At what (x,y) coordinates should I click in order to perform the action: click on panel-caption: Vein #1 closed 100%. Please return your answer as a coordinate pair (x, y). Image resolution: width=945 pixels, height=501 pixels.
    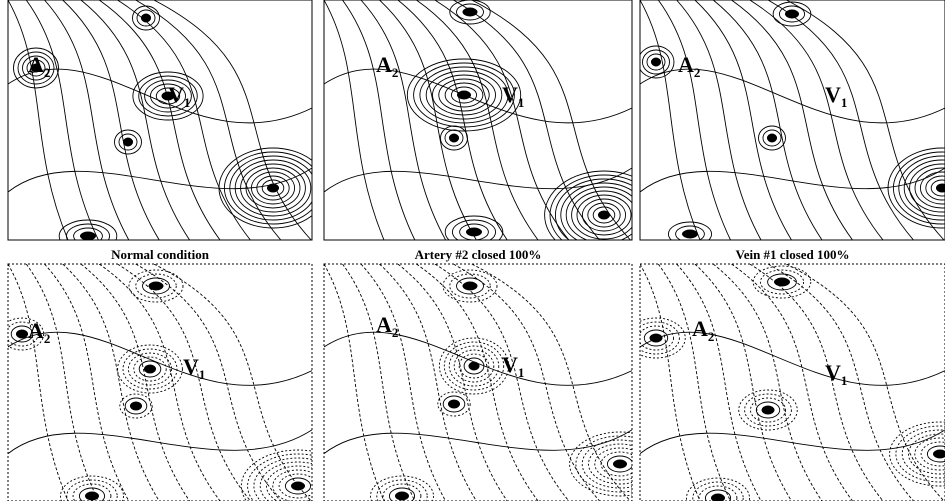
    Looking at the image, I should click on (793, 254).